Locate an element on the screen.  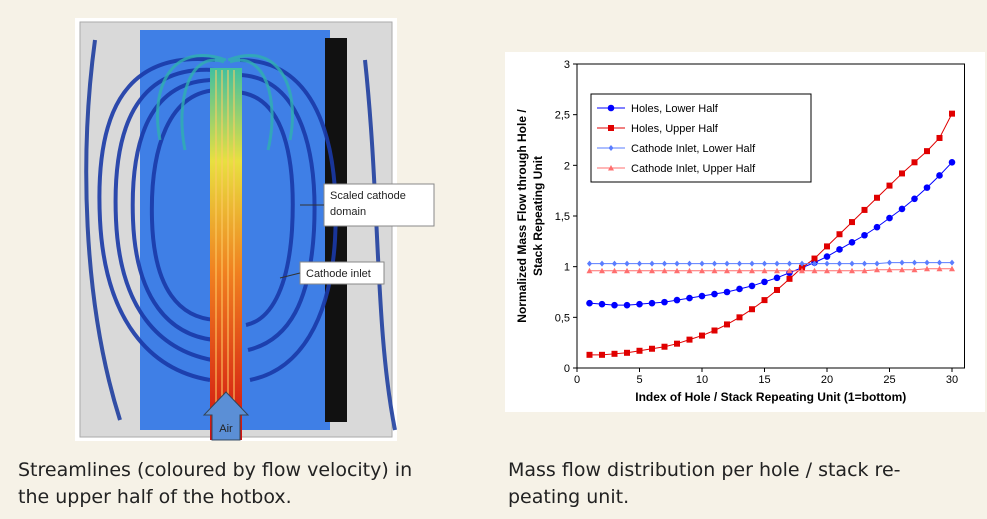
caption: peating unit. is located at coordinates (568, 497).